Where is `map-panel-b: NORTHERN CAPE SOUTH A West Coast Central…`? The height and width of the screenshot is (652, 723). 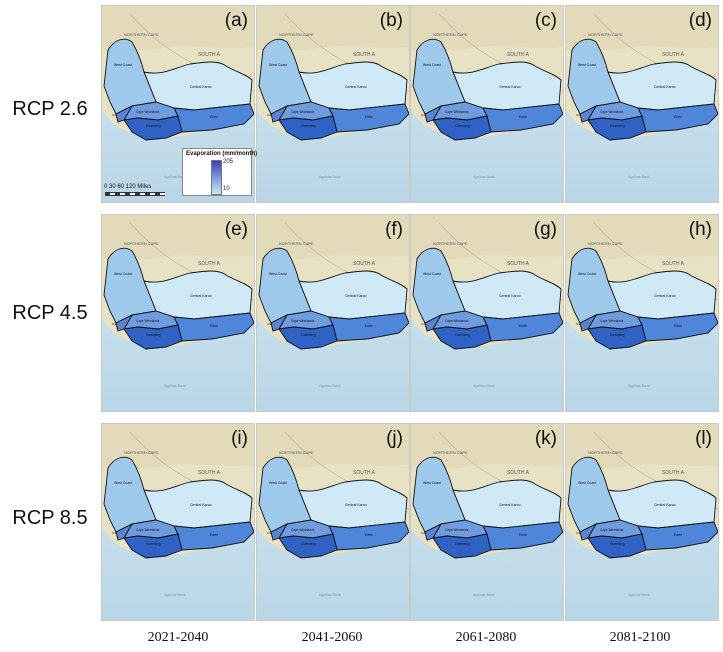 map-panel-b: NORTHERN CAPE SOUTH A West Coast Central… is located at coordinates (333, 104).